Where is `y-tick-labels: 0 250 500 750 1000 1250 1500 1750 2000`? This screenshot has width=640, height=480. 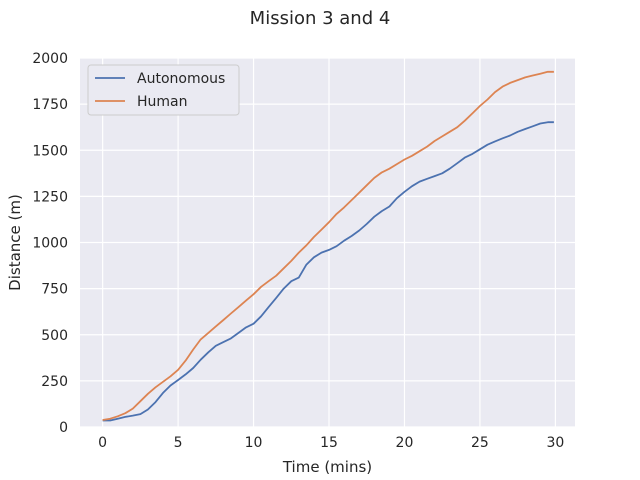 y-tick-labels: 0 250 500 750 1000 1250 1500 1750 2000 is located at coordinates (50, 243).